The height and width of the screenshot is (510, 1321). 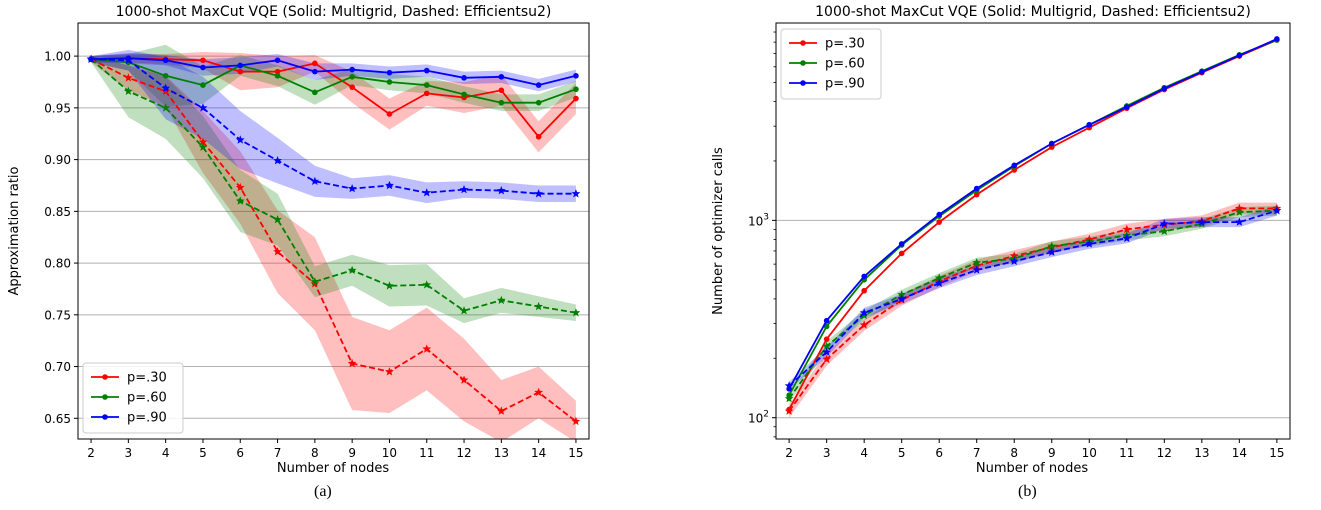 I want to click on x-axis-label: Number of nodes, so click(x=333, y=468).